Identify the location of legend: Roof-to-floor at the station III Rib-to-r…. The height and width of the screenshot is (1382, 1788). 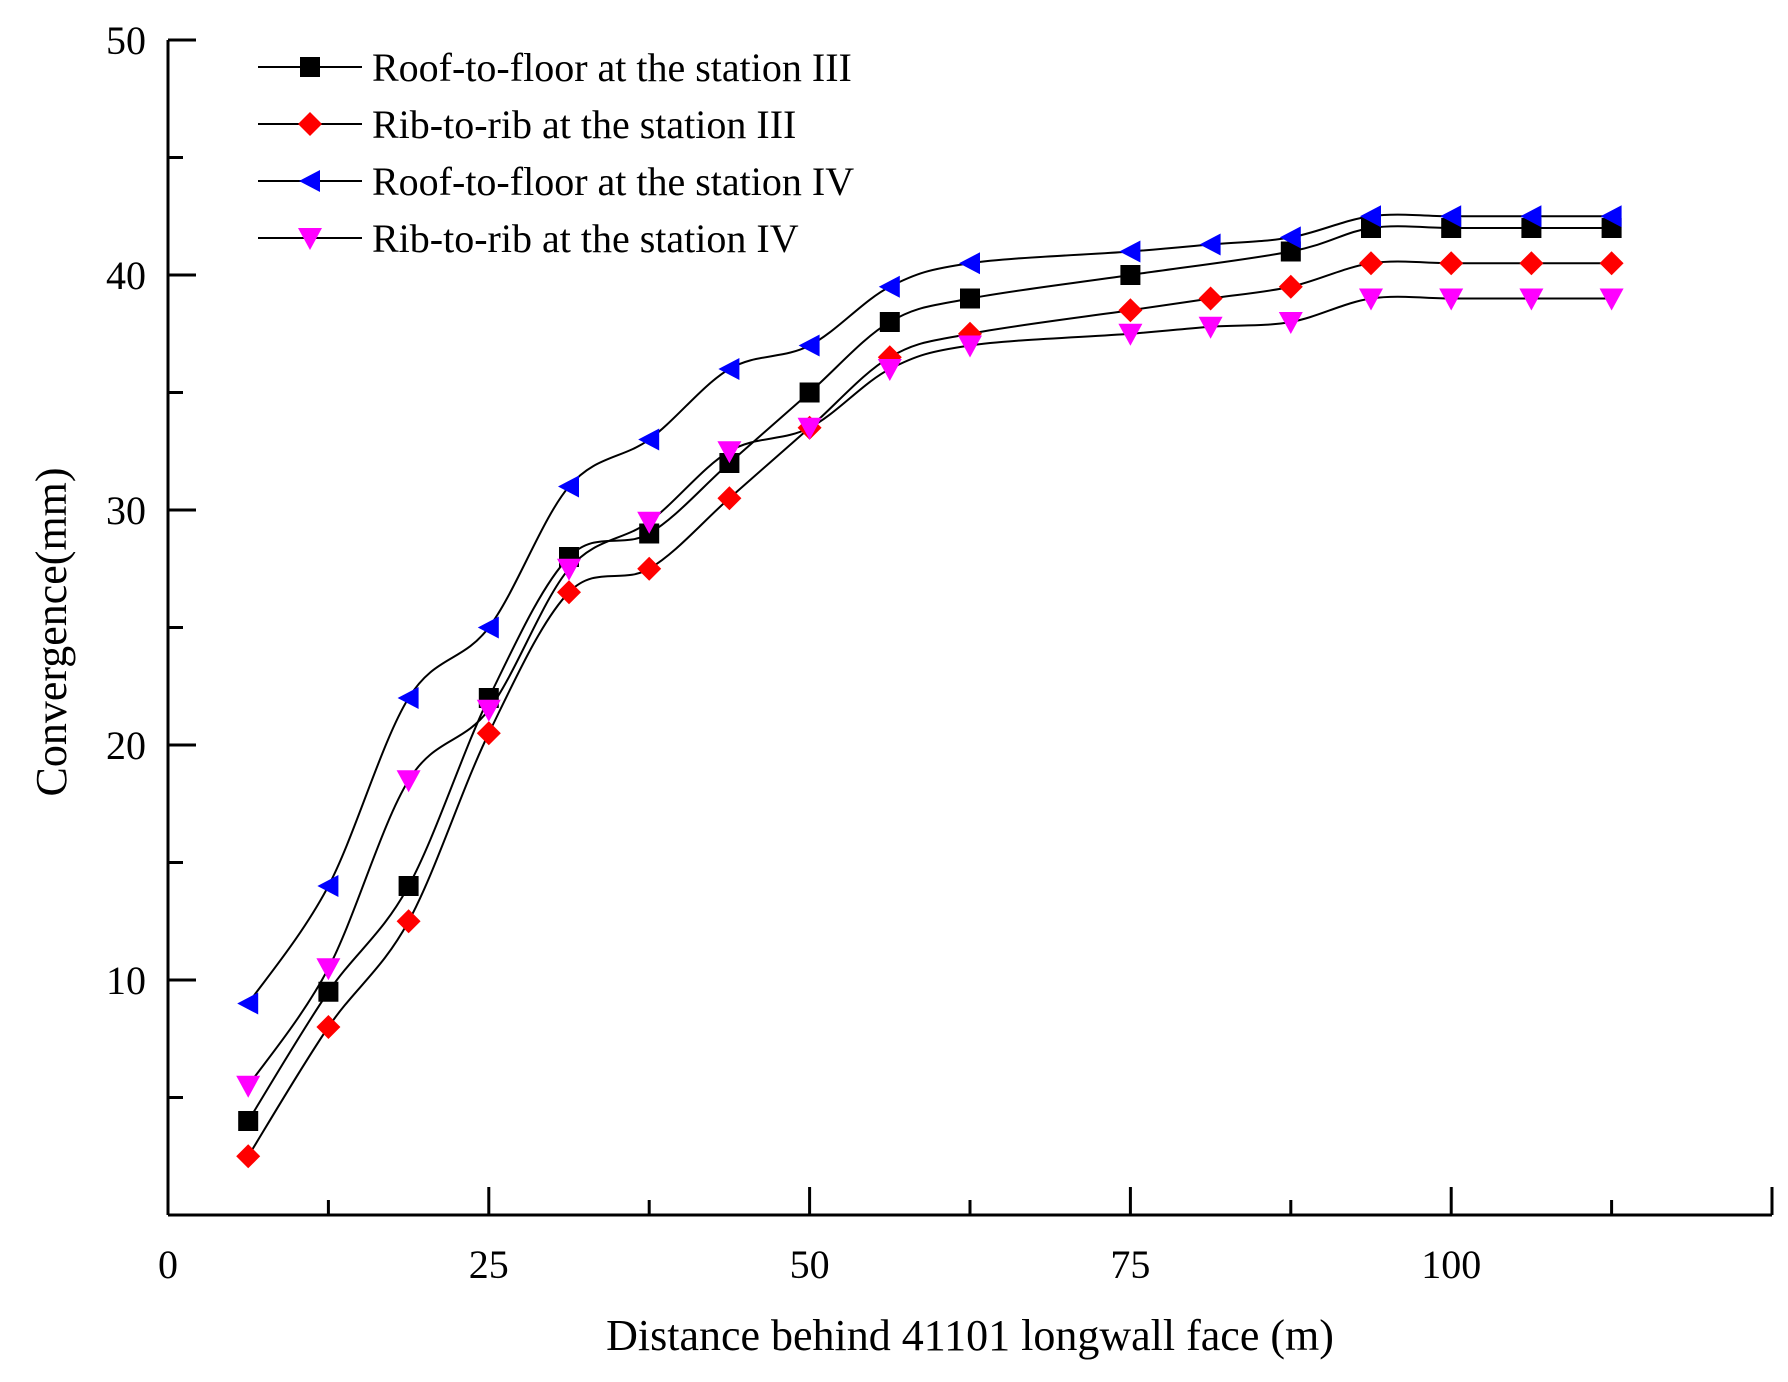
(556, 153).